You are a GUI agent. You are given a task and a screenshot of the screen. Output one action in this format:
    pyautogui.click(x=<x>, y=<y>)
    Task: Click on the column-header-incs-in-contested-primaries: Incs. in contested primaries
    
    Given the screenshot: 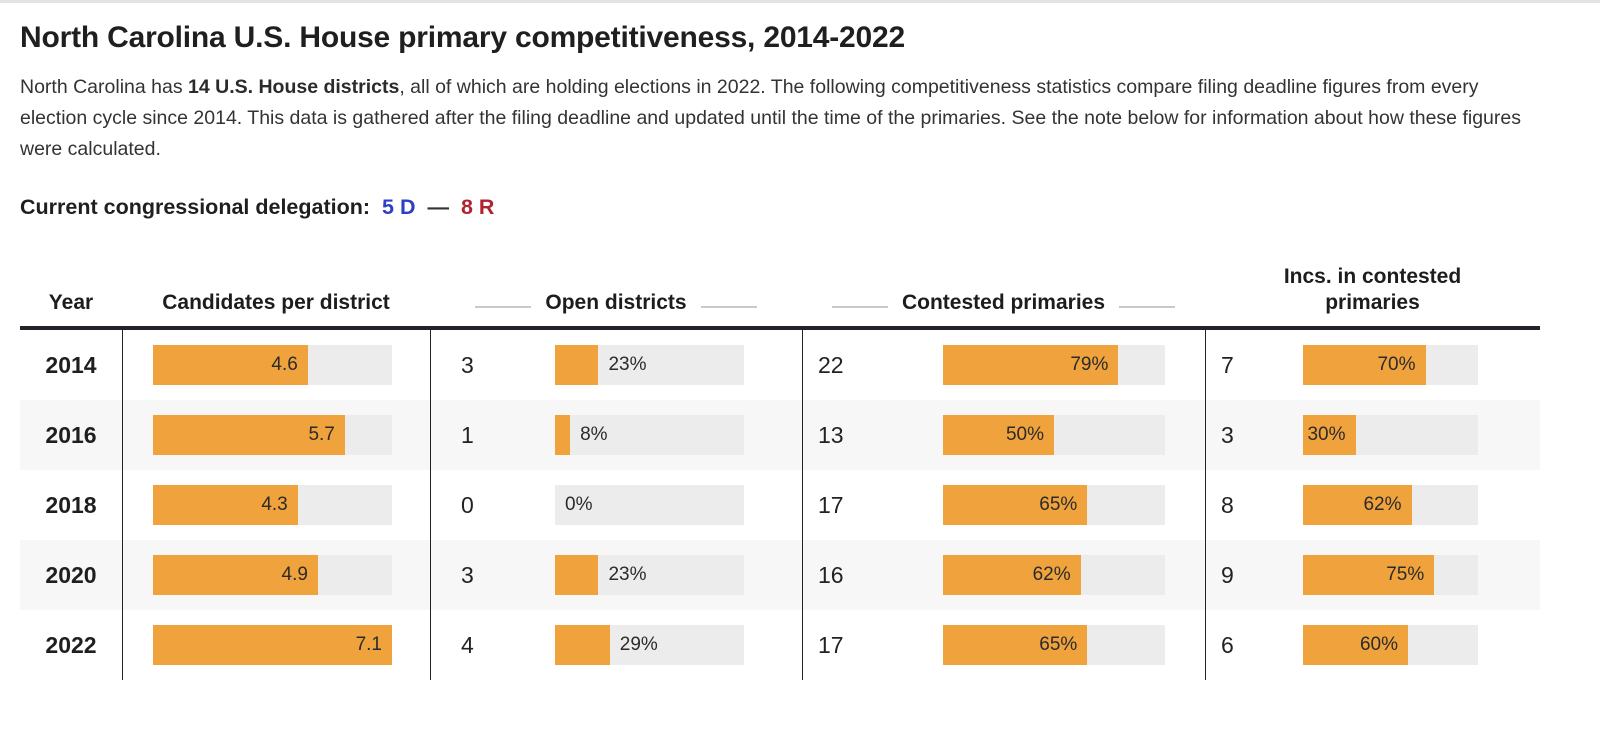 What is the action you would take?
    pyautogui.click(x=1372, y=290)
    